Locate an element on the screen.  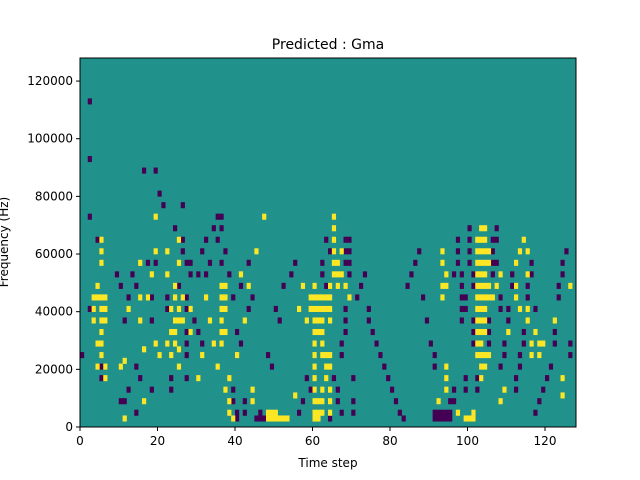
y-tick-label: 120000 is located at coordinates (50, 81).